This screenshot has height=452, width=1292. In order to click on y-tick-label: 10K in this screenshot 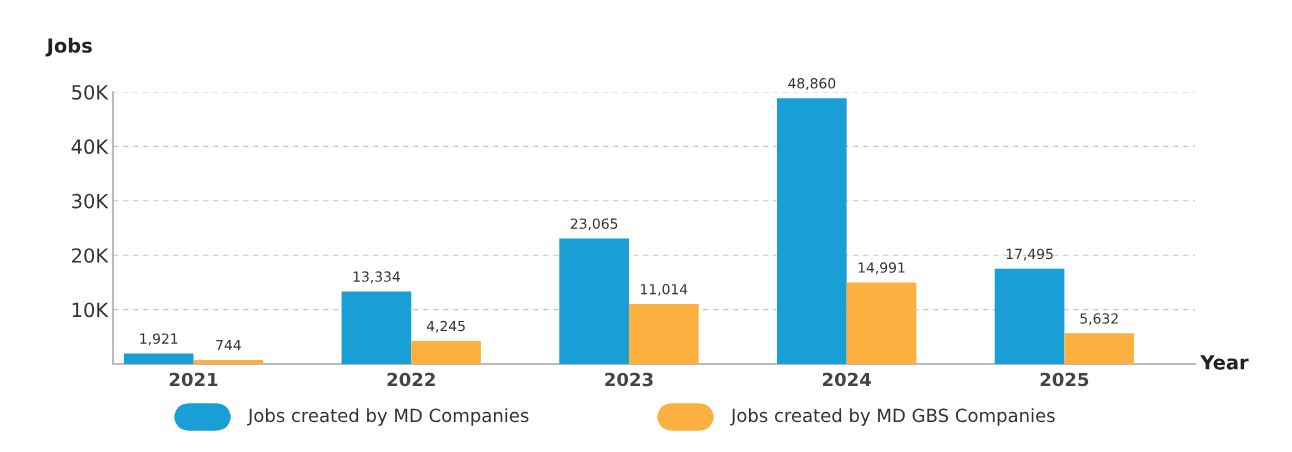, I will do `click(90, 310)`.